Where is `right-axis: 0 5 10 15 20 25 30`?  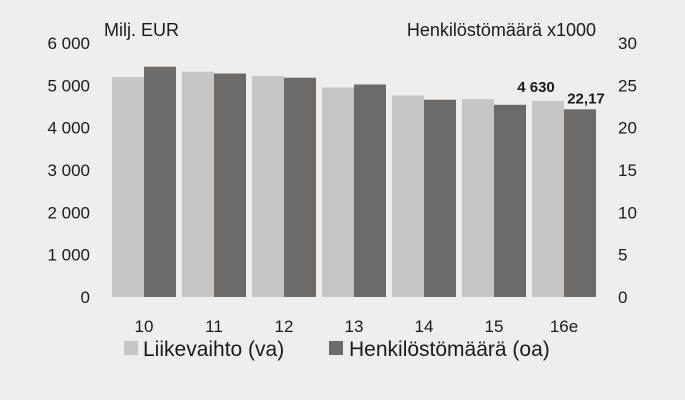
right-axis: 0 5 10 15 20 25 30 is located at coordinates (627, 170).